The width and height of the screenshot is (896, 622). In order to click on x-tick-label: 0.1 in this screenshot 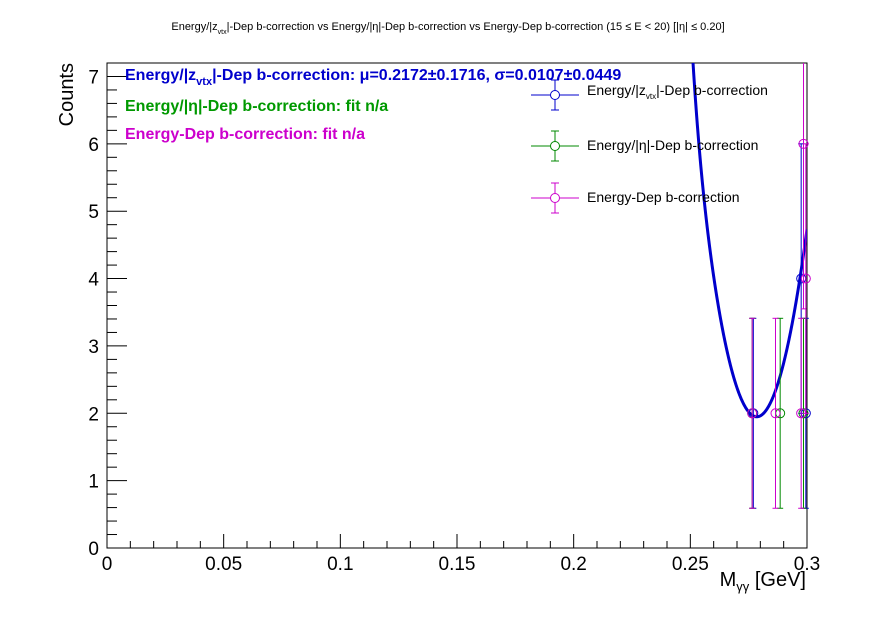, I will do `click(340, 564)`.